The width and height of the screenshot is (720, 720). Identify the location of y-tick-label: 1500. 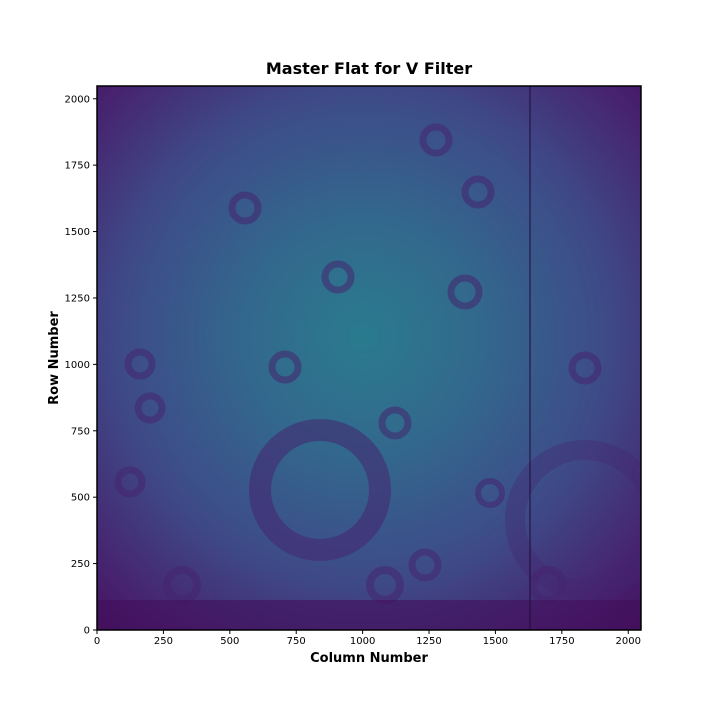
(77, 232).